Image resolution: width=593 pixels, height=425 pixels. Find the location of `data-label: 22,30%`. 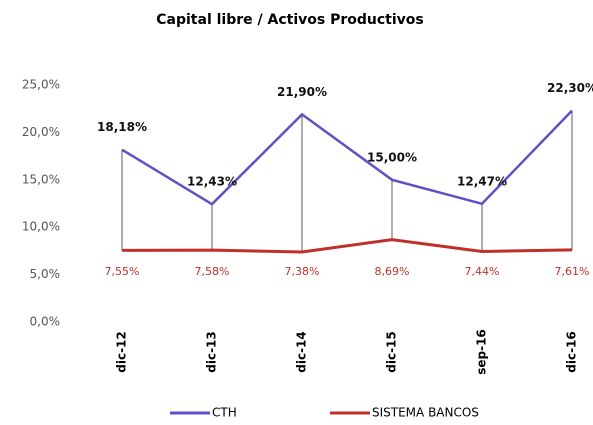

data-label: 22,30% is located at coordinates (570, 88).